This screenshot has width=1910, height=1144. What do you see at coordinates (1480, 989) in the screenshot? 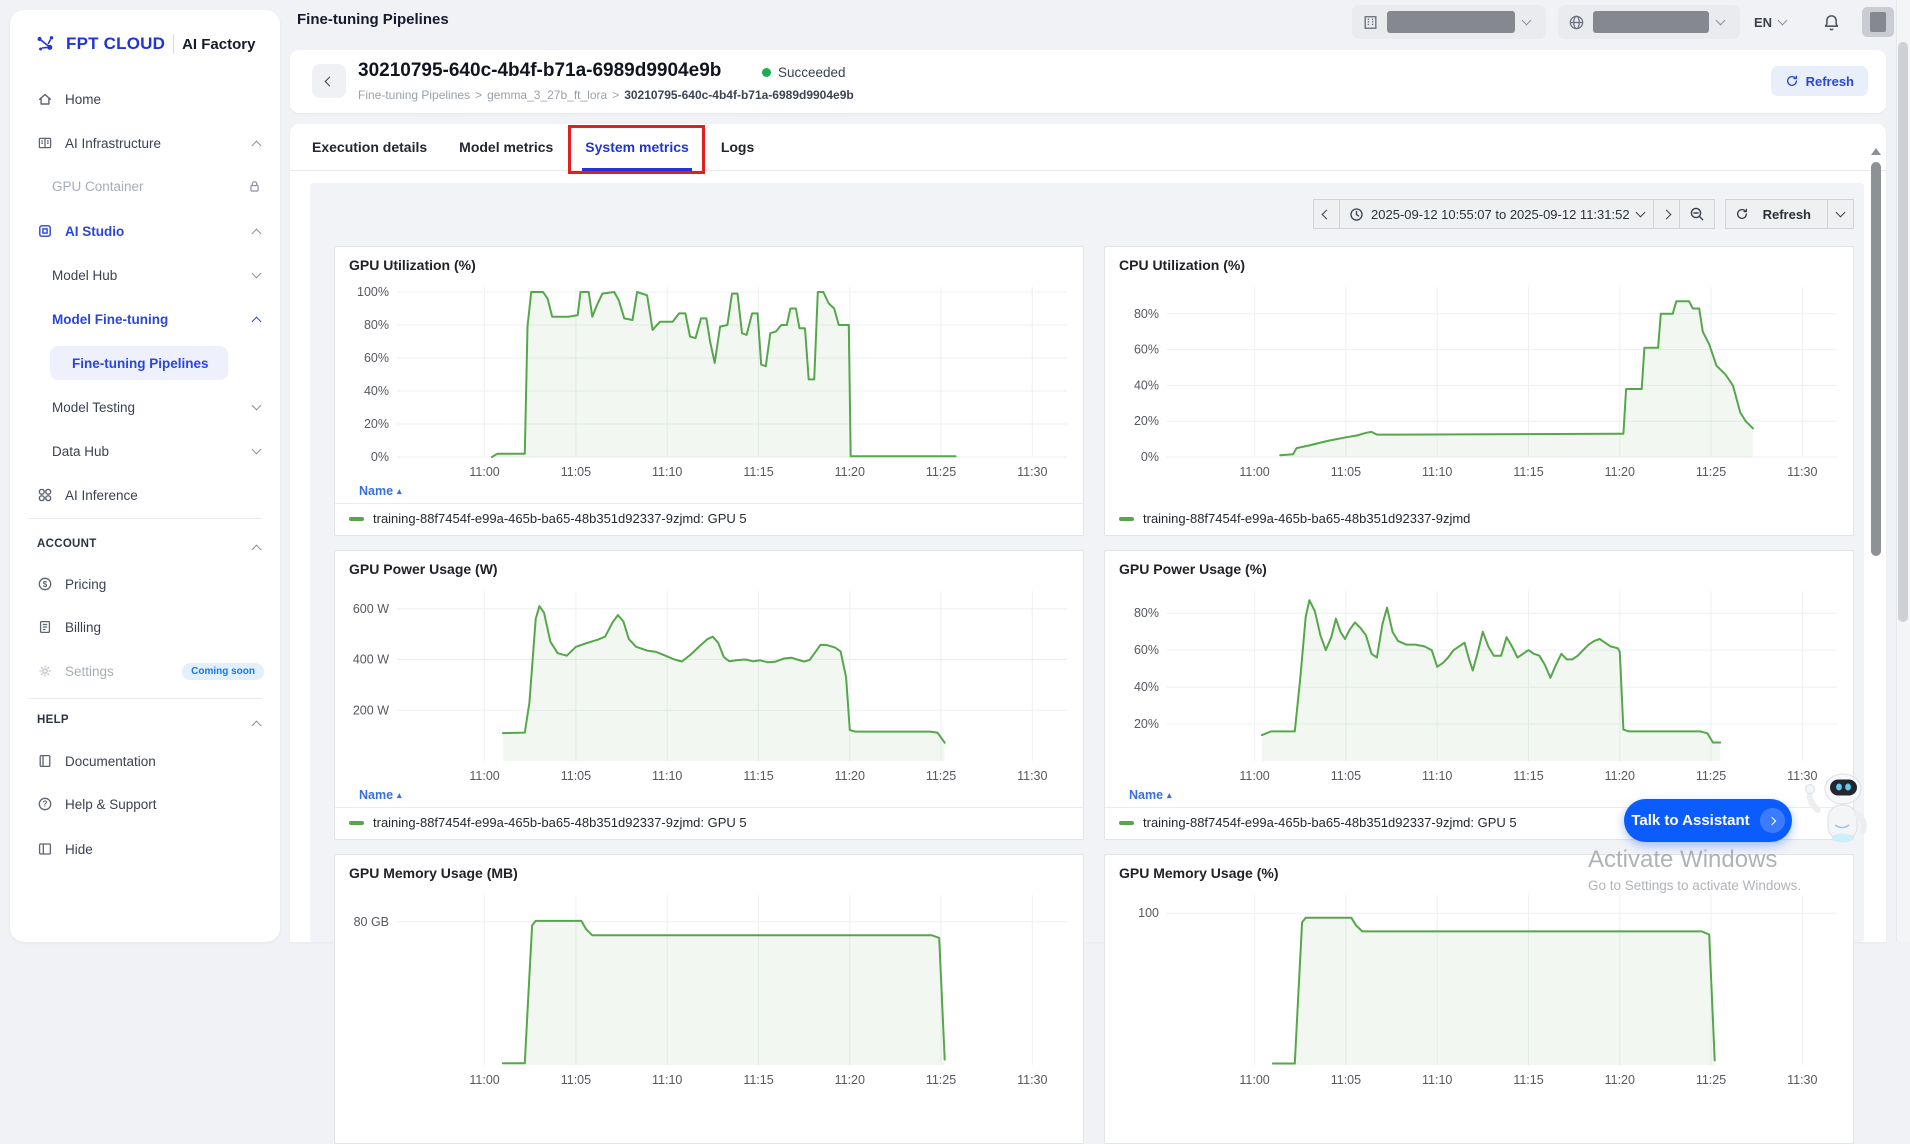
I see `gpu-memory-pct-chart: 11:00 11:05 11:10 11:15 11:20 11:25 11:30 100` at bounding box center [1480, 989].